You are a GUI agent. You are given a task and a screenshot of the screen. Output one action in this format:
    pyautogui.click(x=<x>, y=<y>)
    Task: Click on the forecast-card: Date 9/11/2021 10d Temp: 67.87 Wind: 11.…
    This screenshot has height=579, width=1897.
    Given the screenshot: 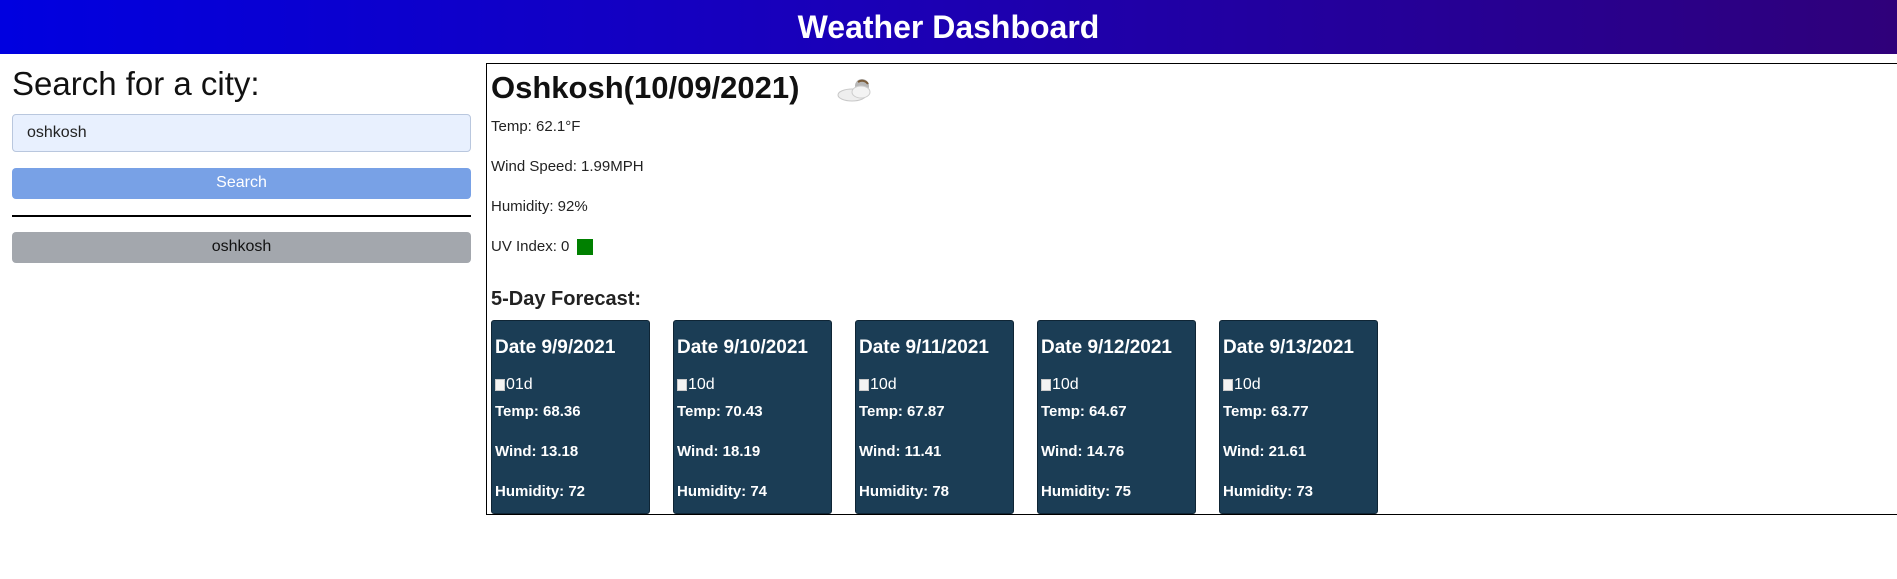 What is the action you would take?
    pyautogui.click(x=934, y=417)
    